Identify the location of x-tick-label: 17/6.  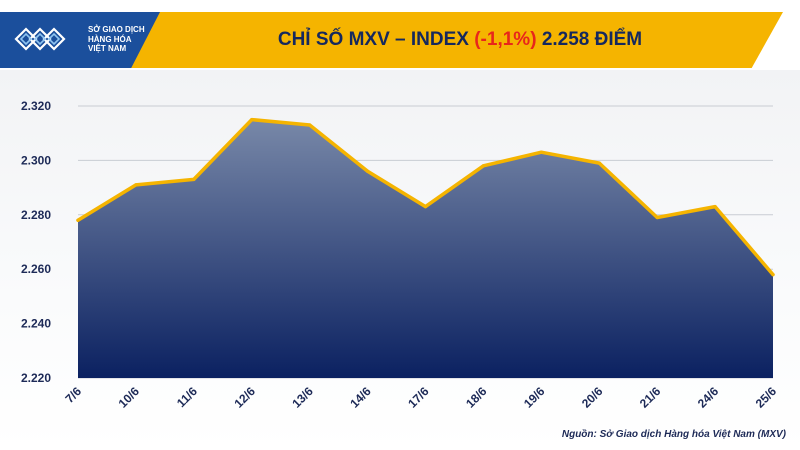
(418, 397).